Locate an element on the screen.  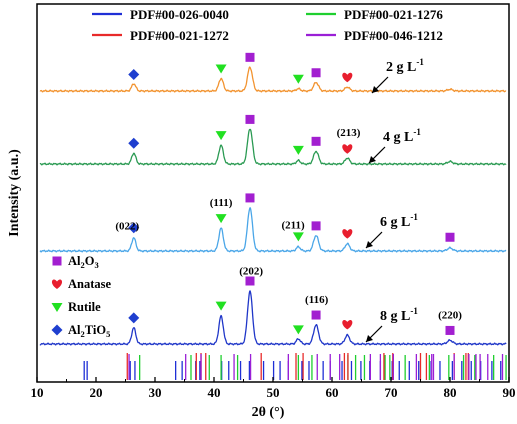
miller-index-label: (213) is located at coordinates (349, 133).